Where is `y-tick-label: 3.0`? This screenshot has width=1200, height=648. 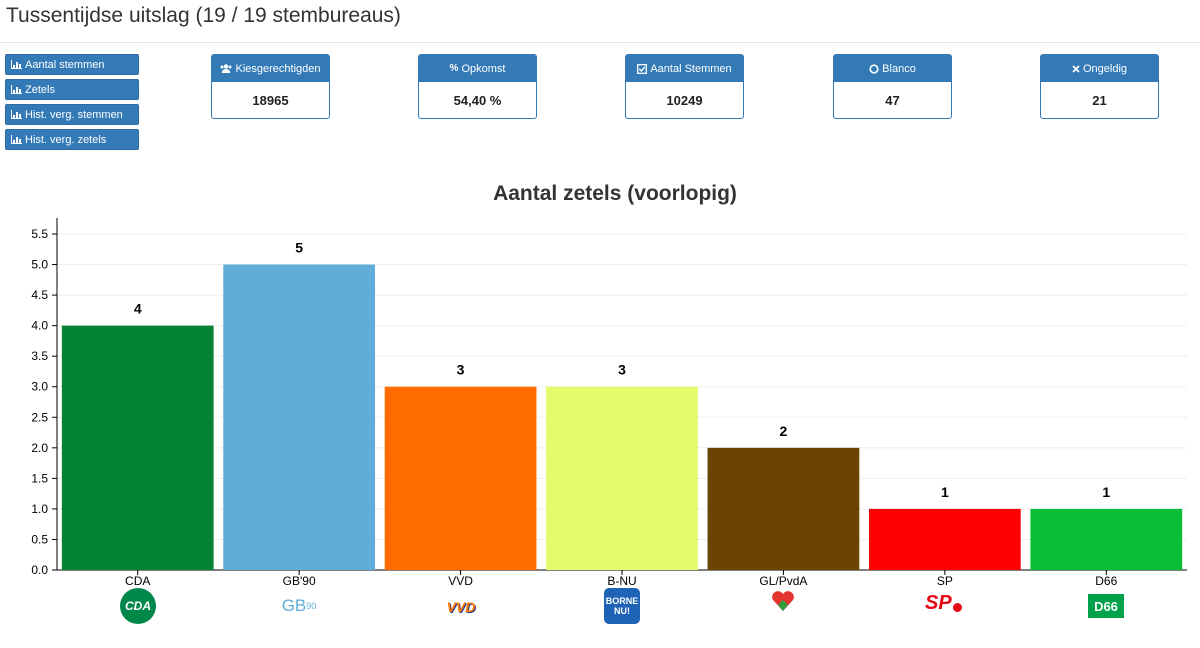 y-tick-label: 3.0 is located at coordinates (39, 387).